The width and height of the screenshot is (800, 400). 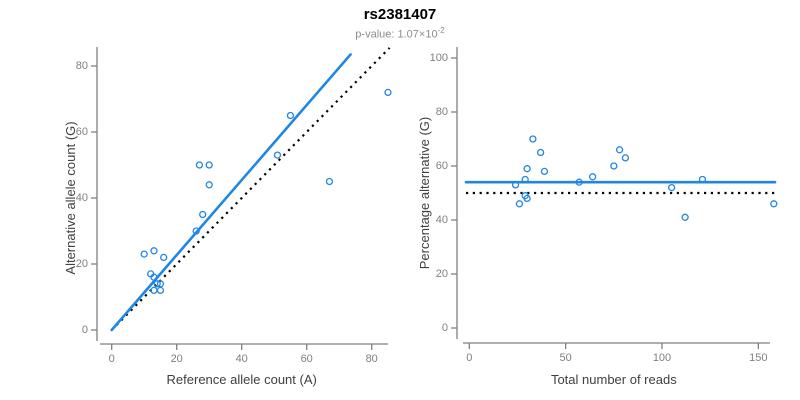 I want to click on y-axis-title: Percentage alternative (G), so click(x=424, y=193).